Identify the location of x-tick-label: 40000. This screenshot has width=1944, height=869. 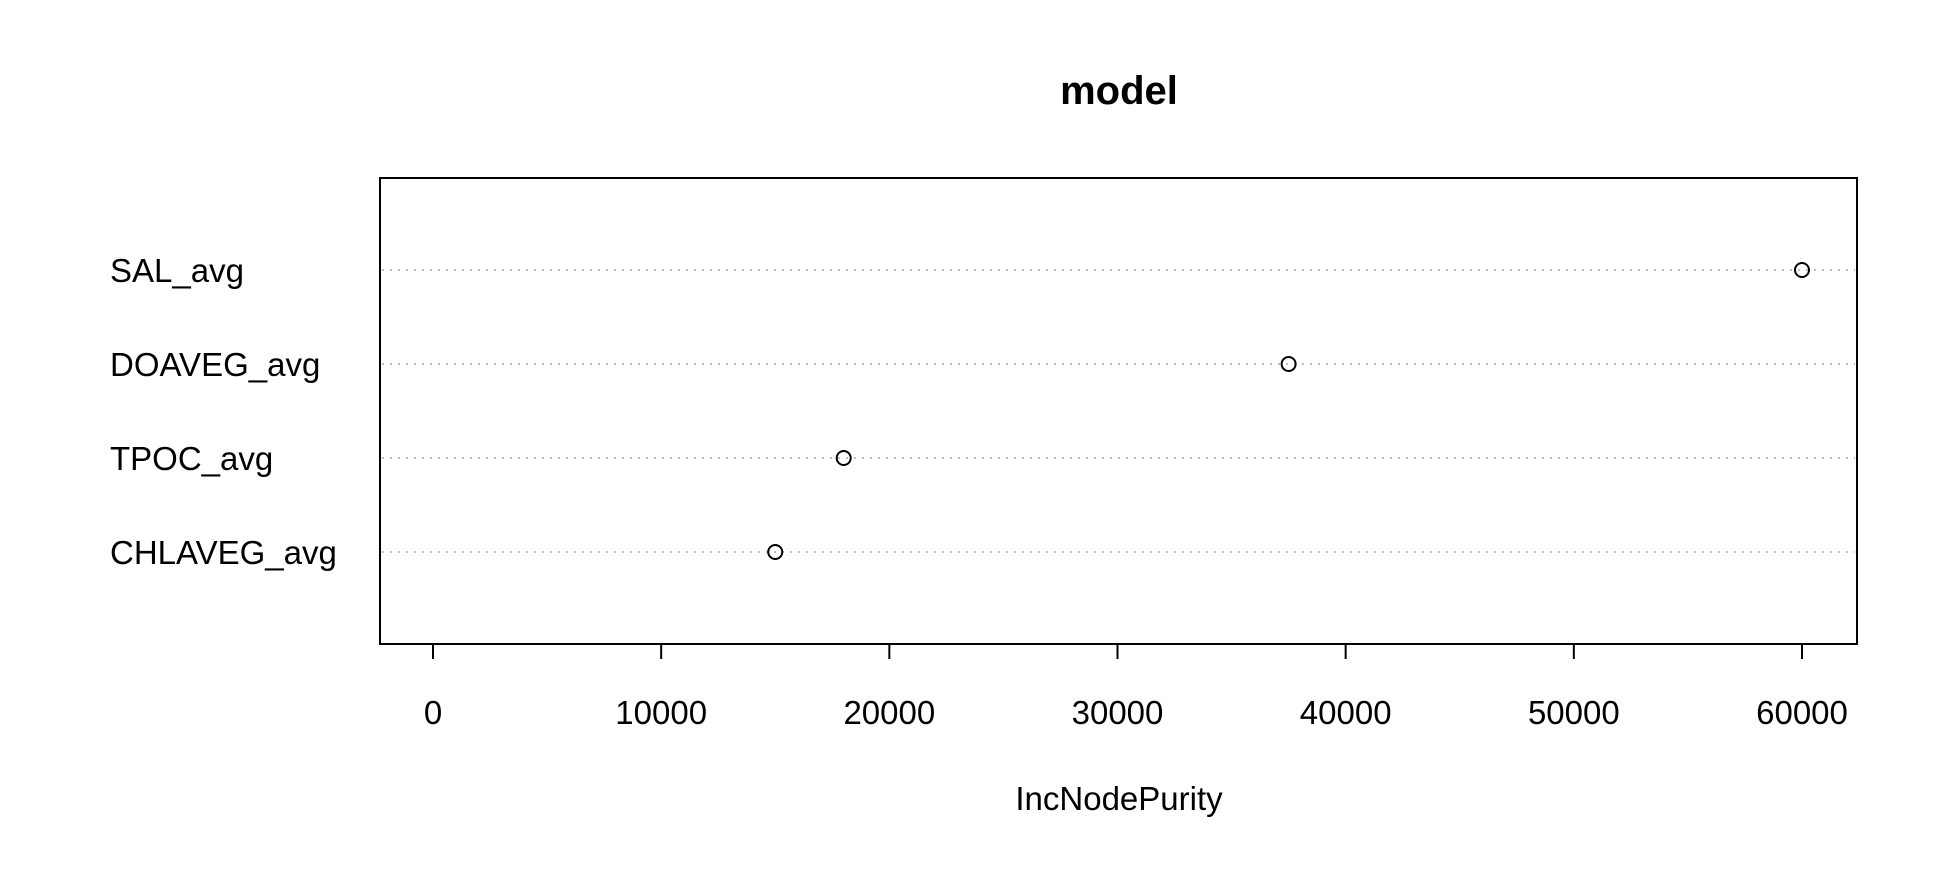
(1346, 712).